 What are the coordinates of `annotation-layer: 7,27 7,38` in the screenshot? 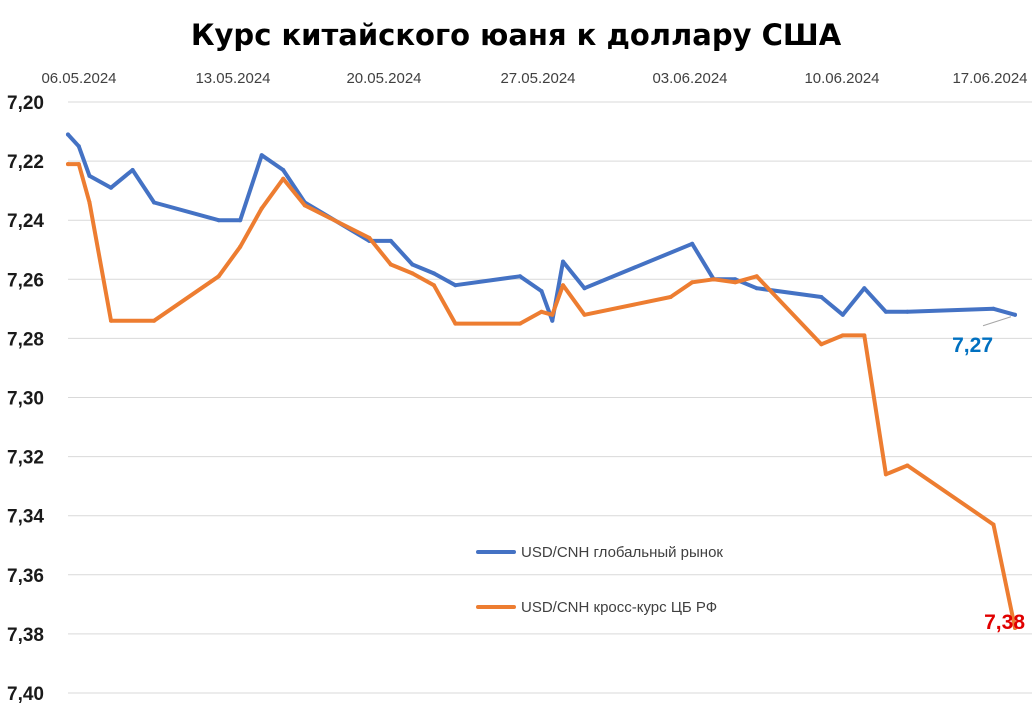 It's located at (988, 475).